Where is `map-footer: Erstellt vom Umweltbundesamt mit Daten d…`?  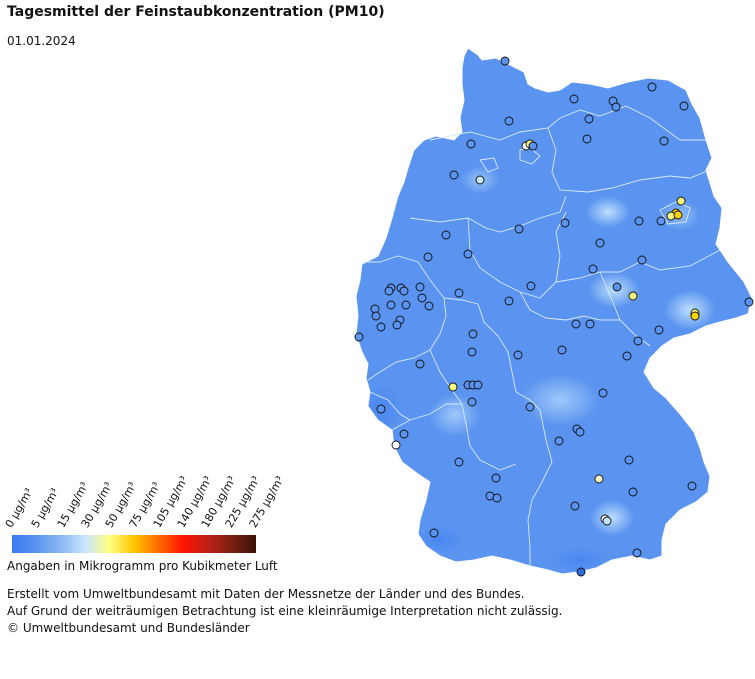
map-footer: Erstellt vom Umweltbundesamt mit Daten d… is located at coordinates (284, 611).